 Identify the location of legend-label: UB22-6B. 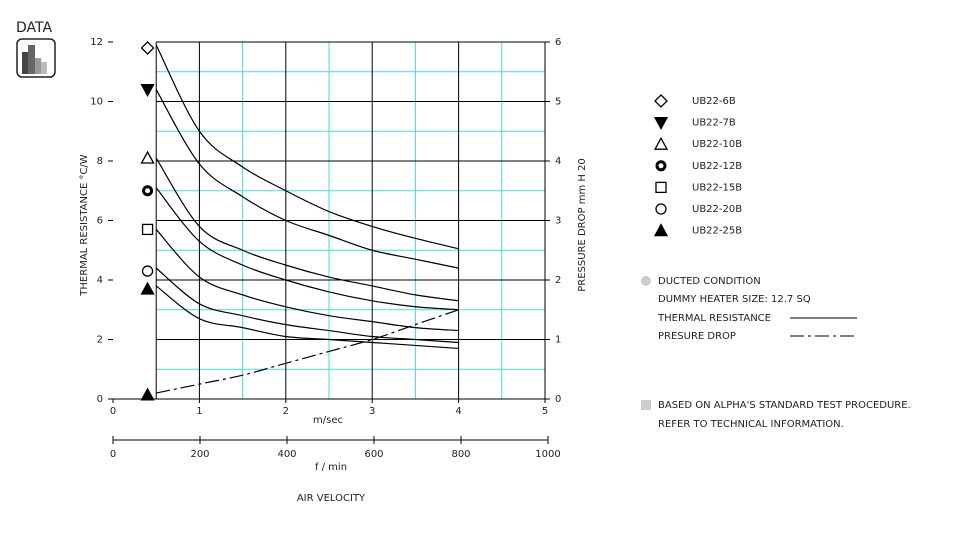
(714, 101).